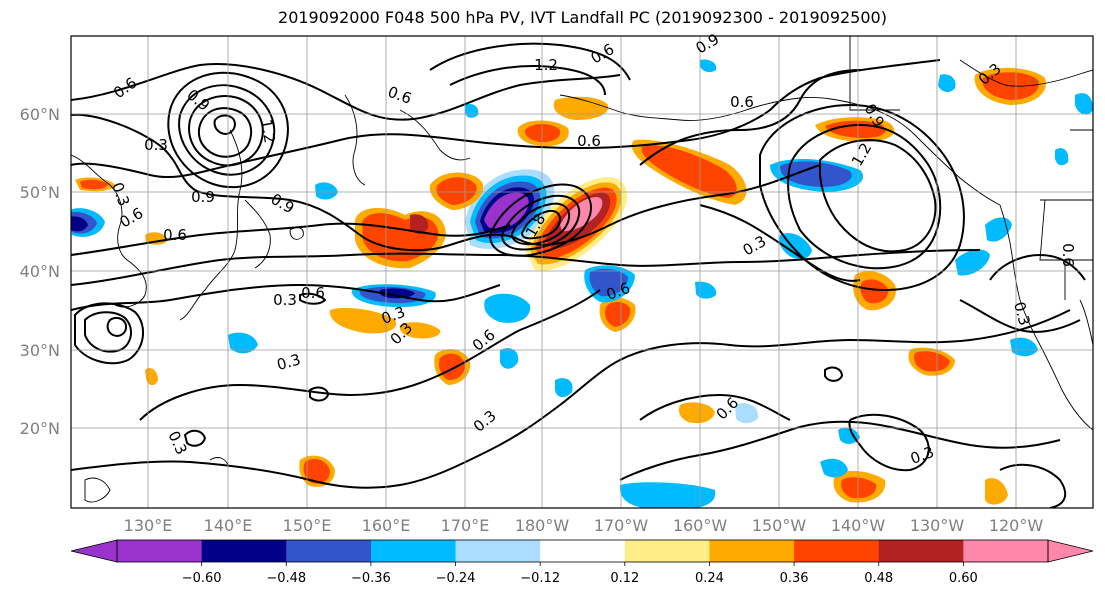 The image size is (1105, 601). I want to click on colorbar-tick-label: 0.60, so click(963, 578).